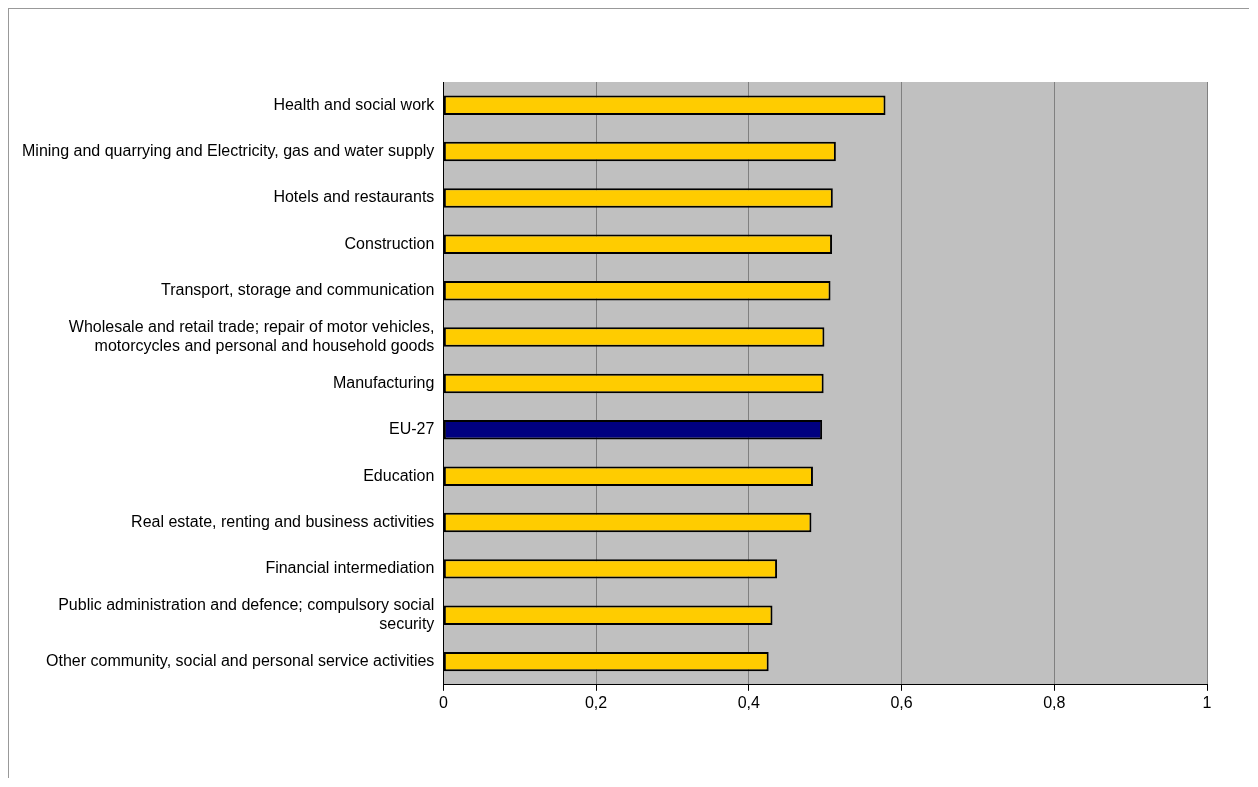  Describe the element at coordinates (1207, 702) in the screenshot. I see `x-tick-label: 1` at that location.